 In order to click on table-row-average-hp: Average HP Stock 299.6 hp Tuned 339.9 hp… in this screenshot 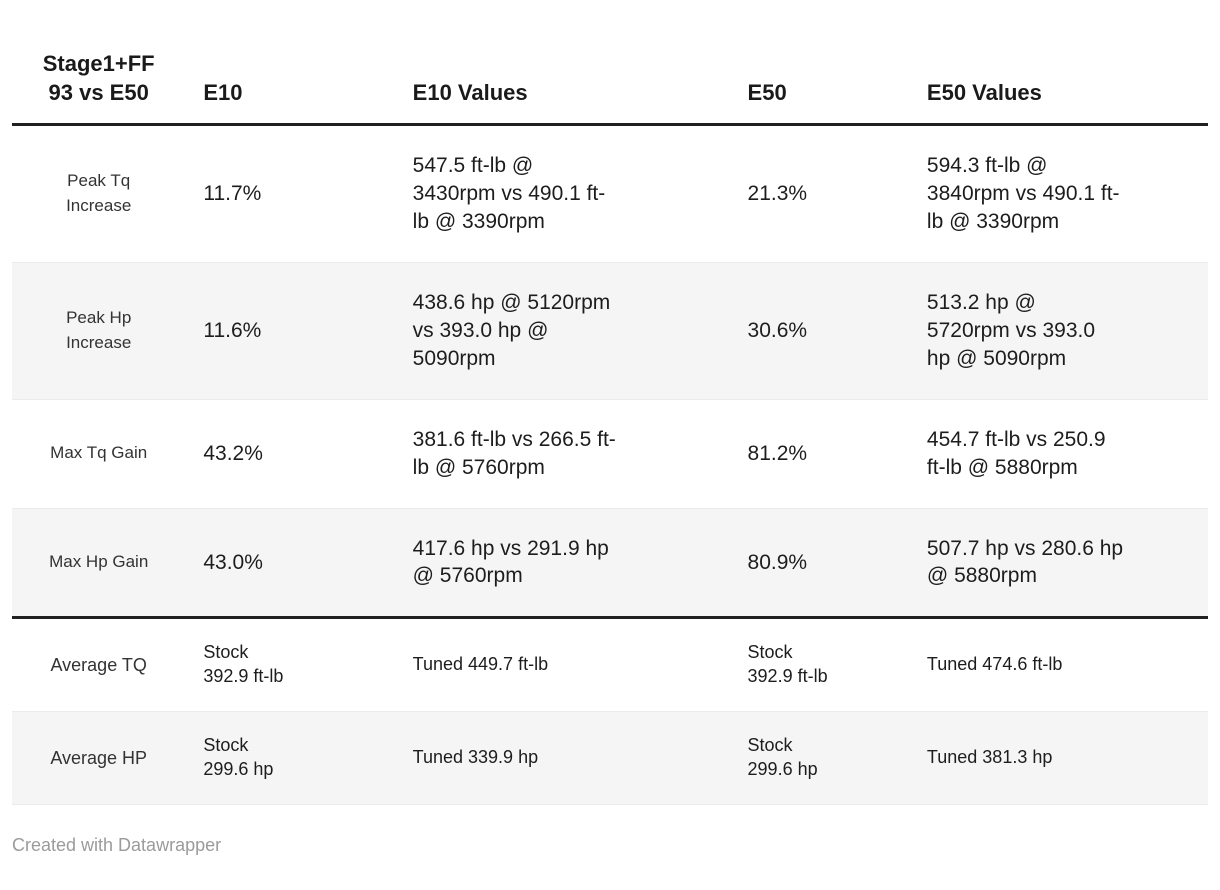, I will do `click(610, 758)`.